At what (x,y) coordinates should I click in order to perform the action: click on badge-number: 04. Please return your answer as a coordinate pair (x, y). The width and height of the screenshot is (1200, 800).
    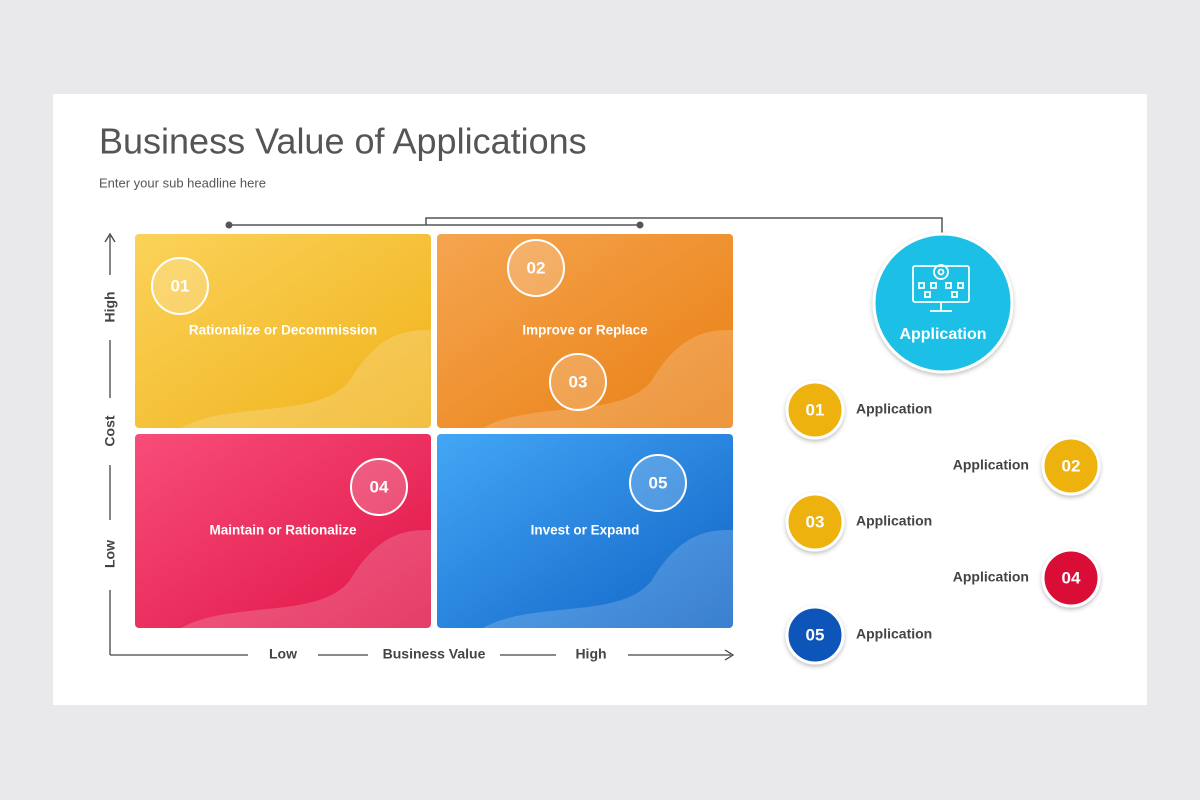
    Looking at the image, I should click on (379, 486).